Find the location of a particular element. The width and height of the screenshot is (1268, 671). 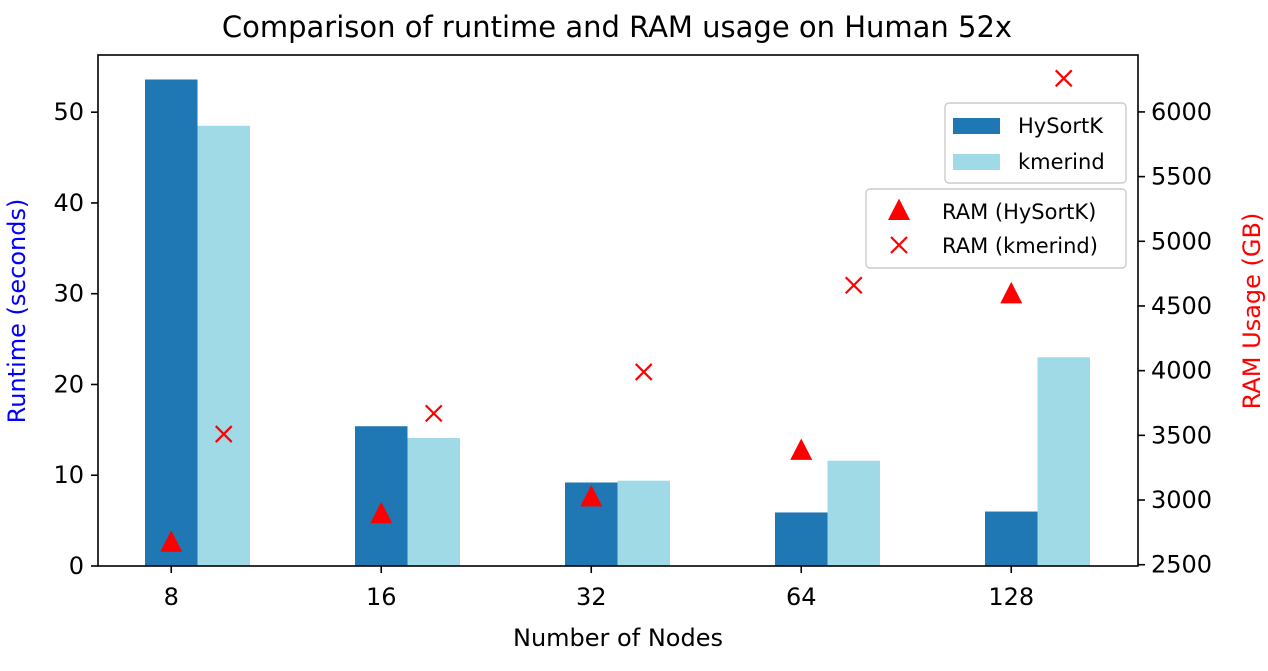

y-left-tick-label-30: 30 is located at coordinates (68, 294).